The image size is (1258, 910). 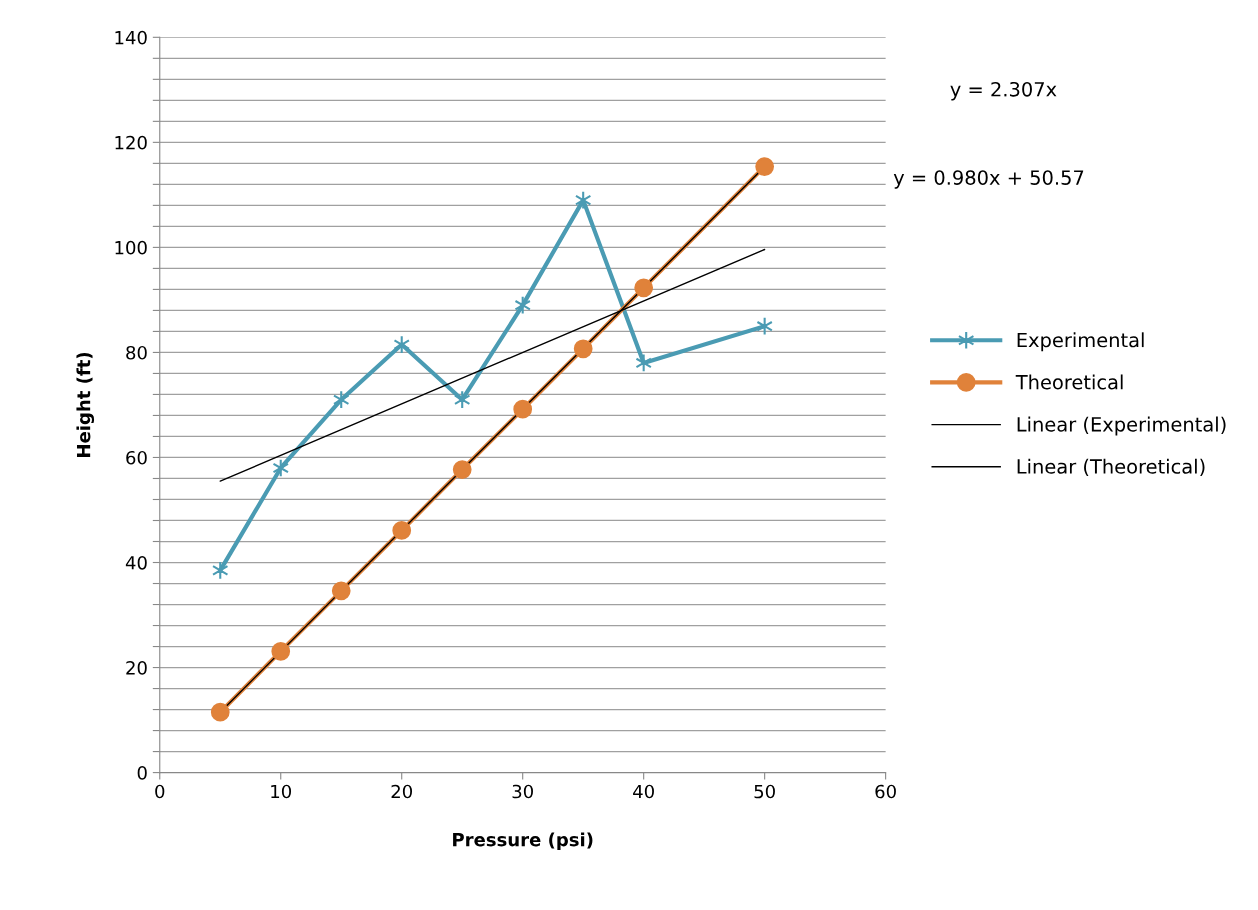 I want to click on legend-label: Linear (Theoretical), so click(x=1111, y=467).